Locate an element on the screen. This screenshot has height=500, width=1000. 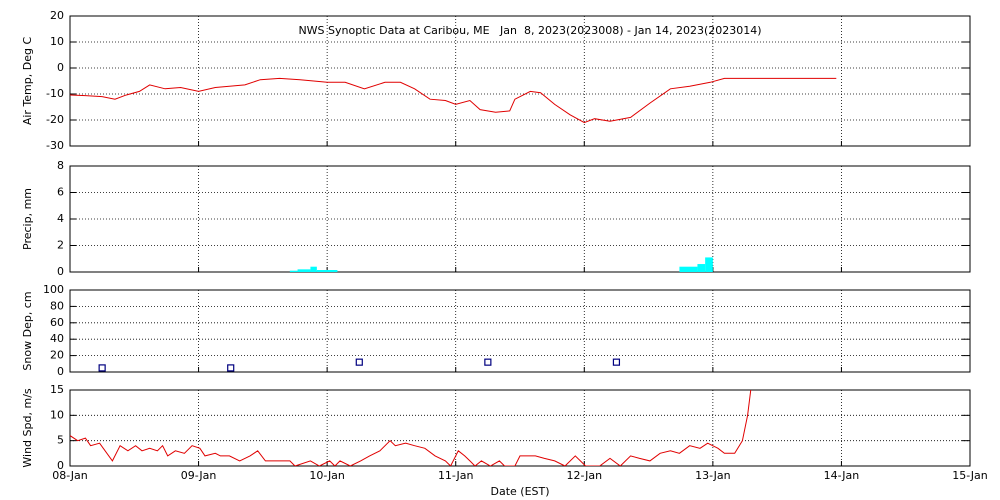
y-tick-label: 80 is located at coordinates (57, 305).